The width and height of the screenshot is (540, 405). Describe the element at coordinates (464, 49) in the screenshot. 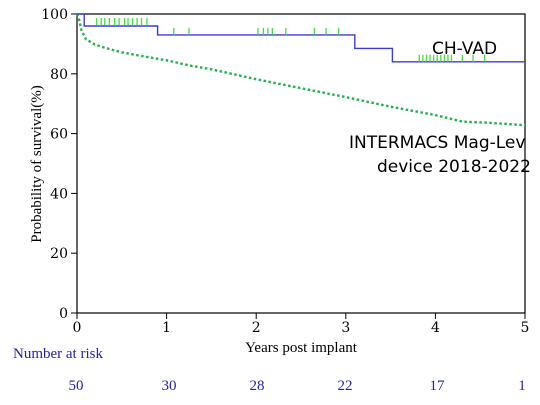

I see `series-label-ch-vad: CH-VAD` at that location.